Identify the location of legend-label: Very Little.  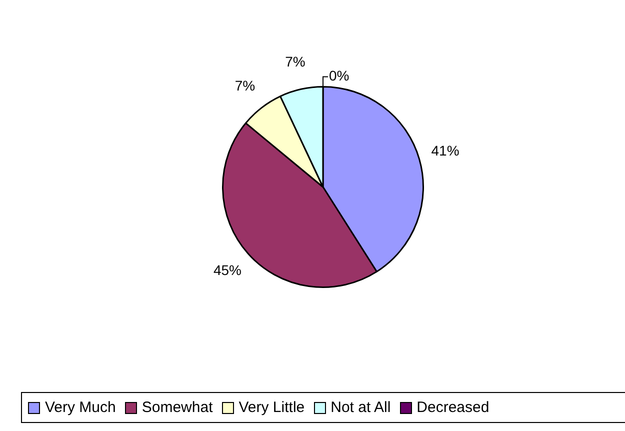
(271, 407).